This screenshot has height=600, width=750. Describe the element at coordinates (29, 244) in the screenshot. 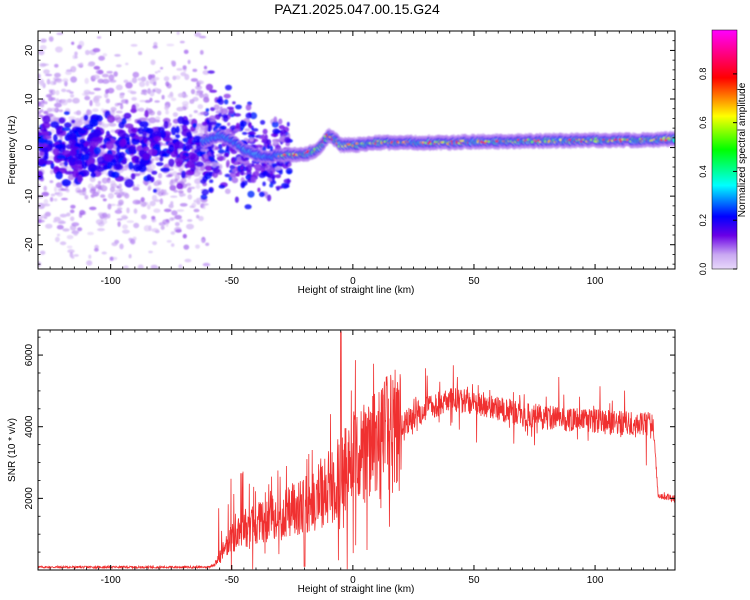

I see `spectrogram-ytick-label-4: -20` at that location.